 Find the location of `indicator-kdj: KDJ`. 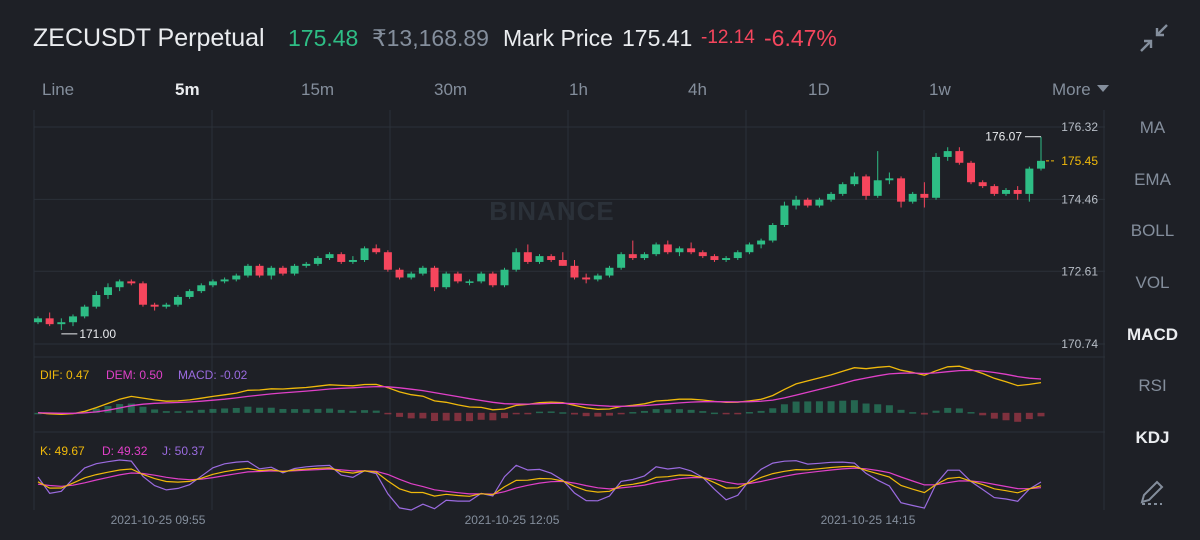

indicator-kdj: KDJ is located at coordinates (1152, 437).